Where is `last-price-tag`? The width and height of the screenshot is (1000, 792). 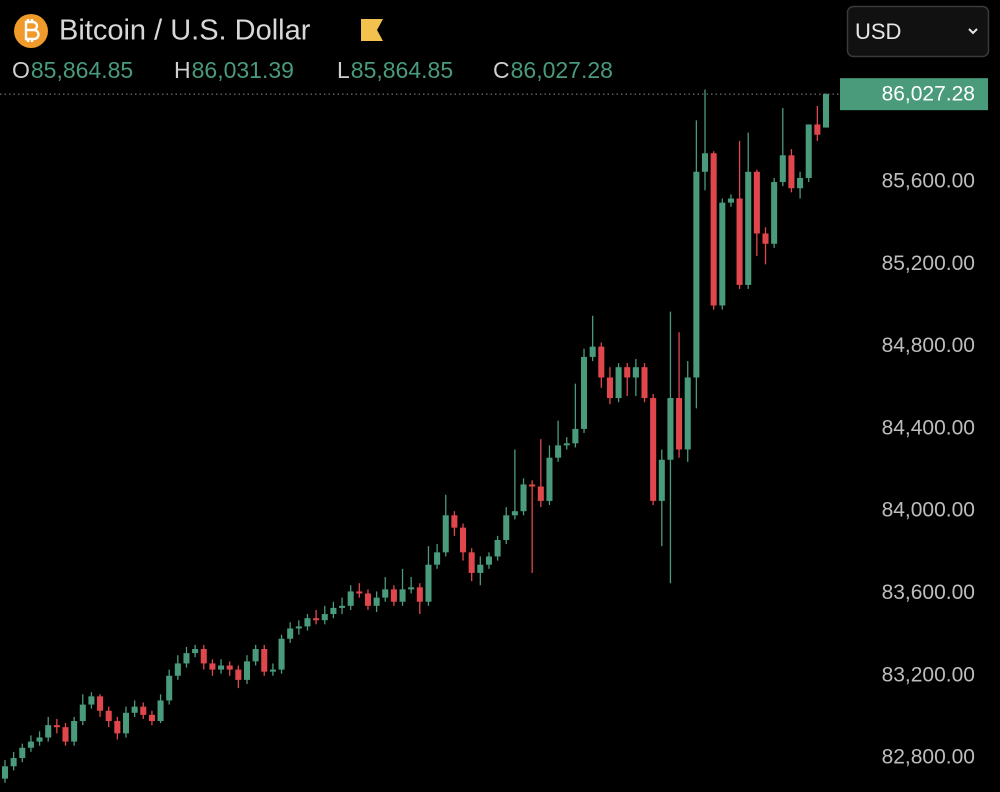
last-price-tag is located at coordinates (914, 94).